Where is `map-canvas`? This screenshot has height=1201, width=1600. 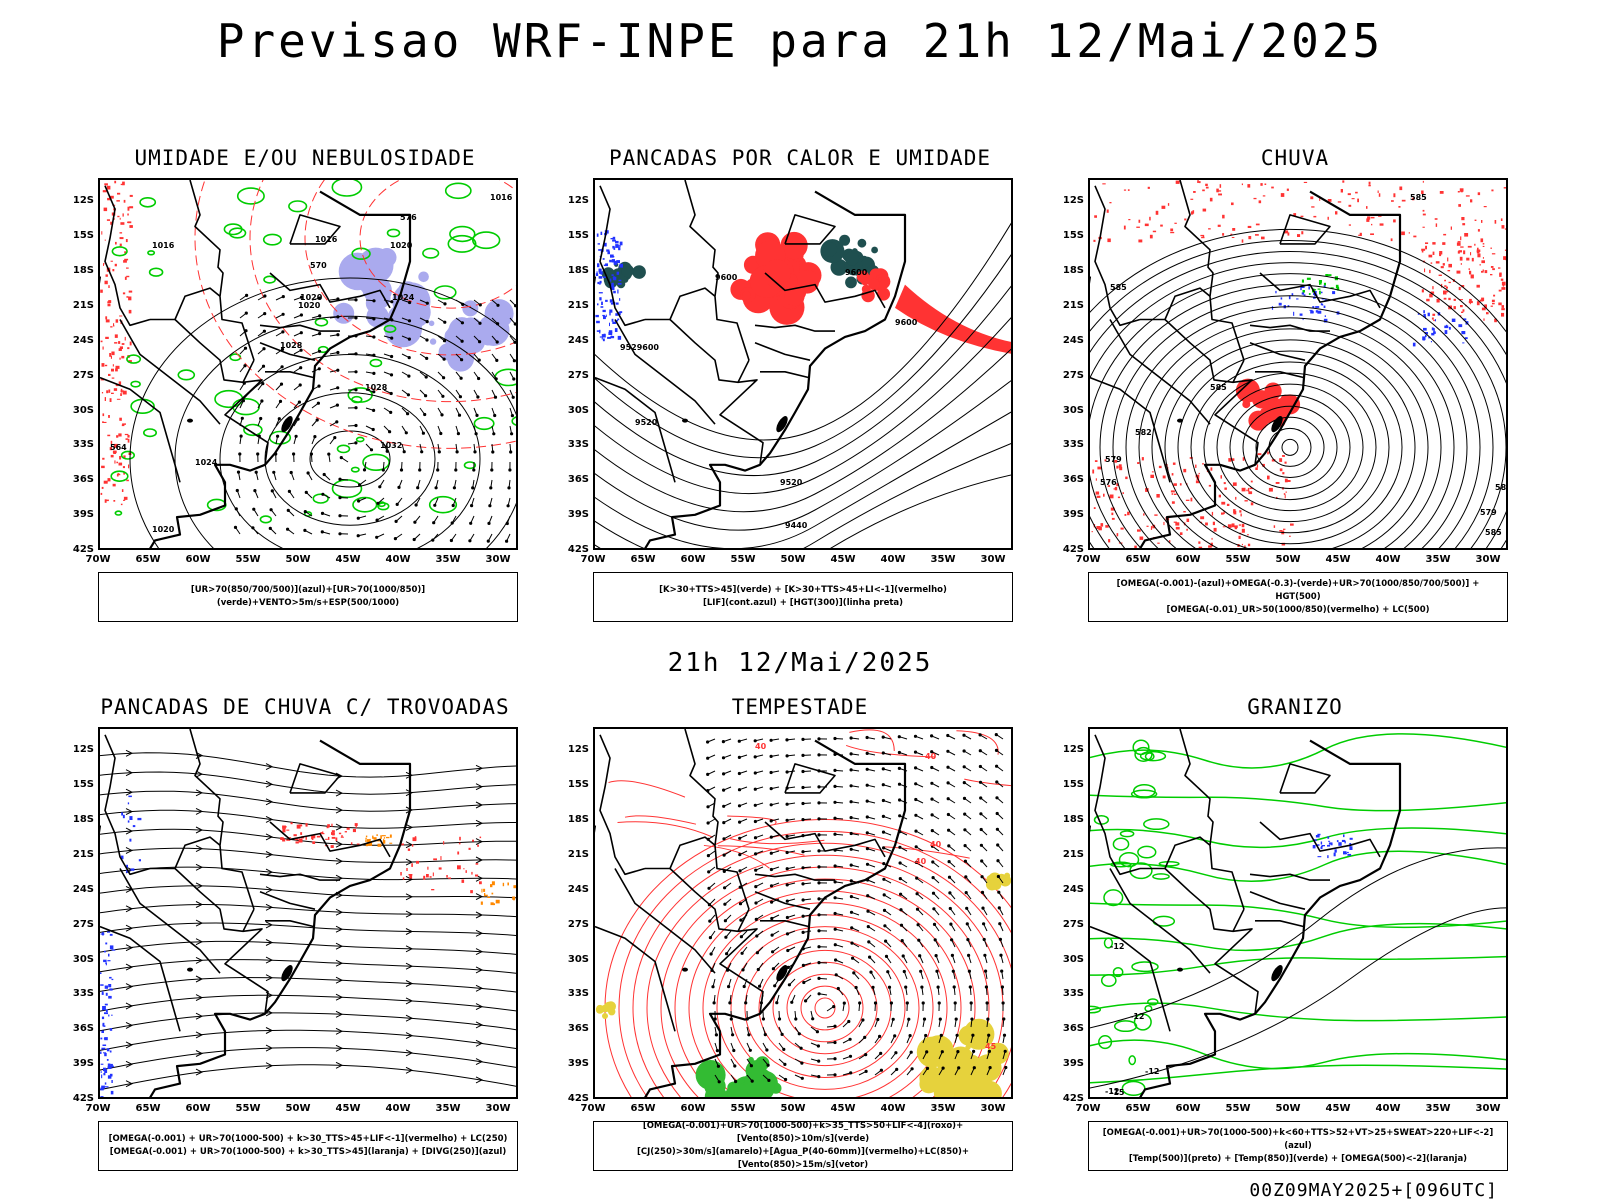
map-canvas is located at coordinates (309, 914).